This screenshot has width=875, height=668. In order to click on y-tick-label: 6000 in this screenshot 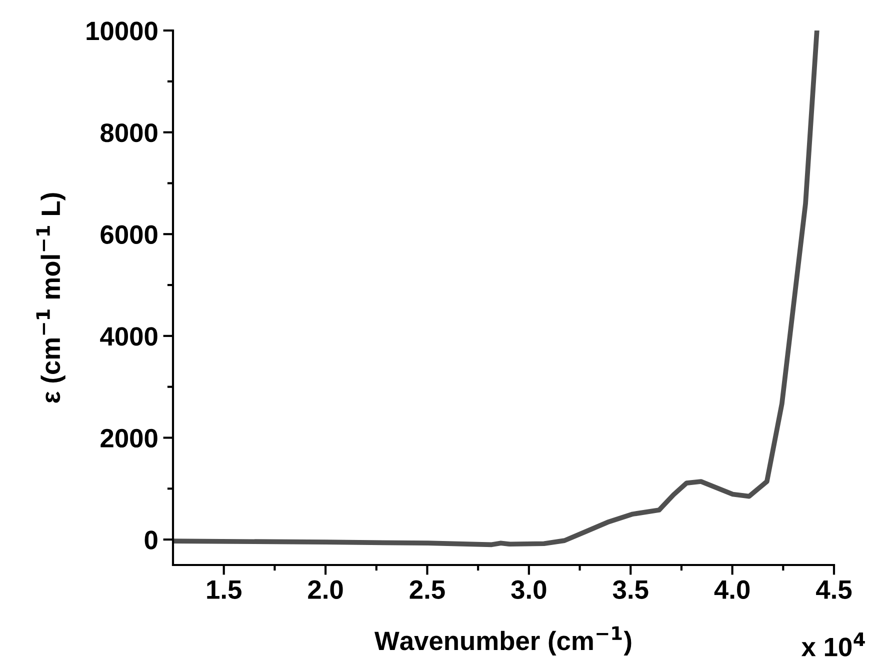, I will do `click(129, 234)`.